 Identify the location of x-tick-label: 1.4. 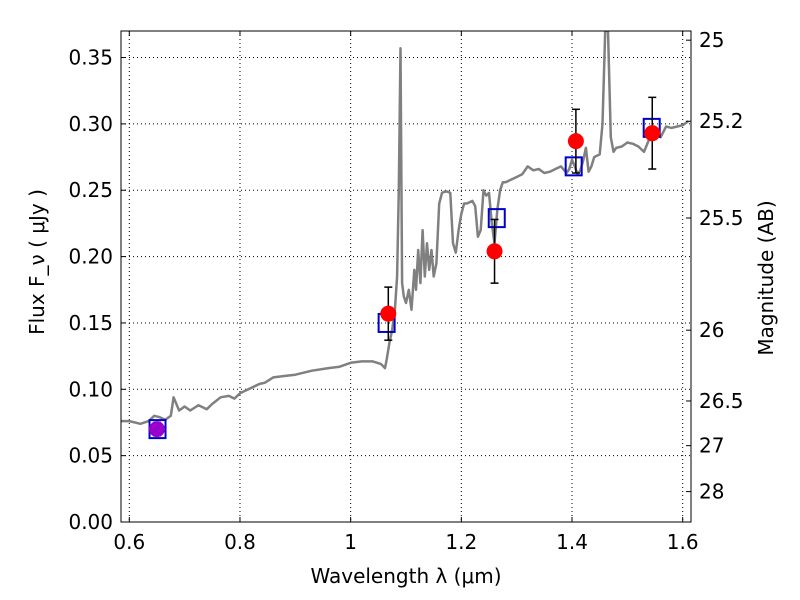
(572, 542).